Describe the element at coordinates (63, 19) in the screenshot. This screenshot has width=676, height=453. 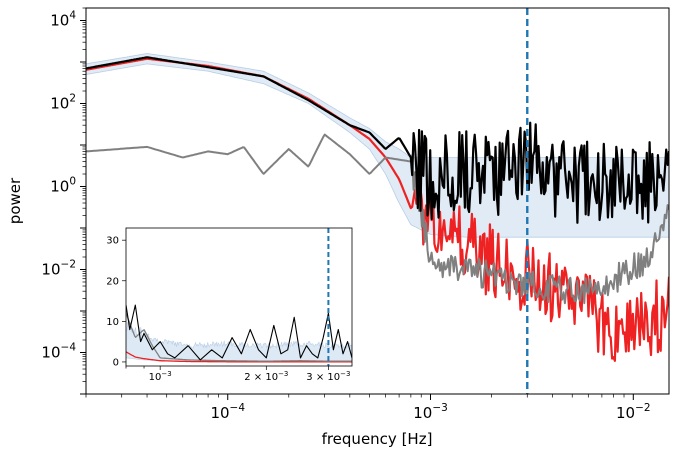
I see `y-tick-label: 10⁴` at that location.